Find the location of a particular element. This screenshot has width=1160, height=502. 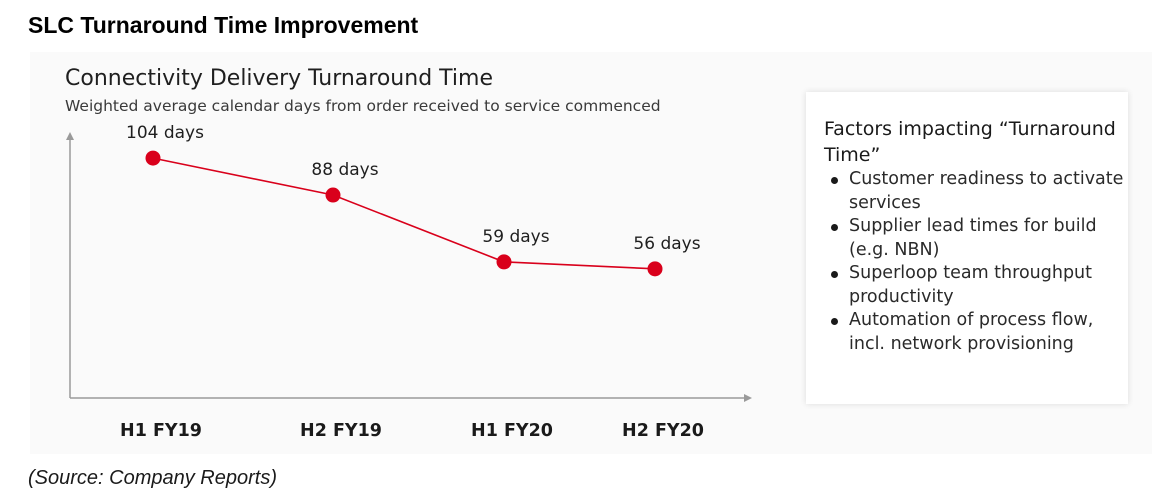

page-title: SLC Turnaround Time Improvement is located at coordinates (223, 25).